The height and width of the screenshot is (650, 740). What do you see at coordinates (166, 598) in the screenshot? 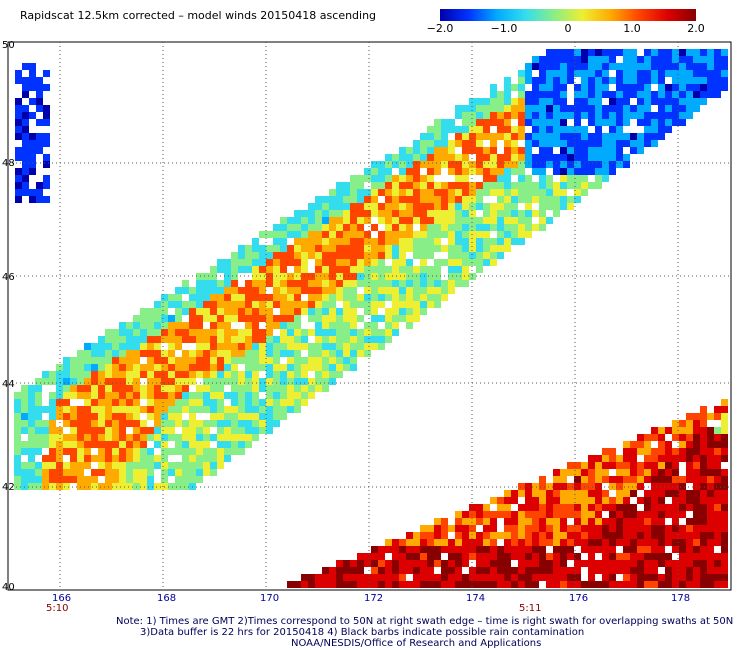
I see `lon-label: 168` at bounding box center [166, 598].